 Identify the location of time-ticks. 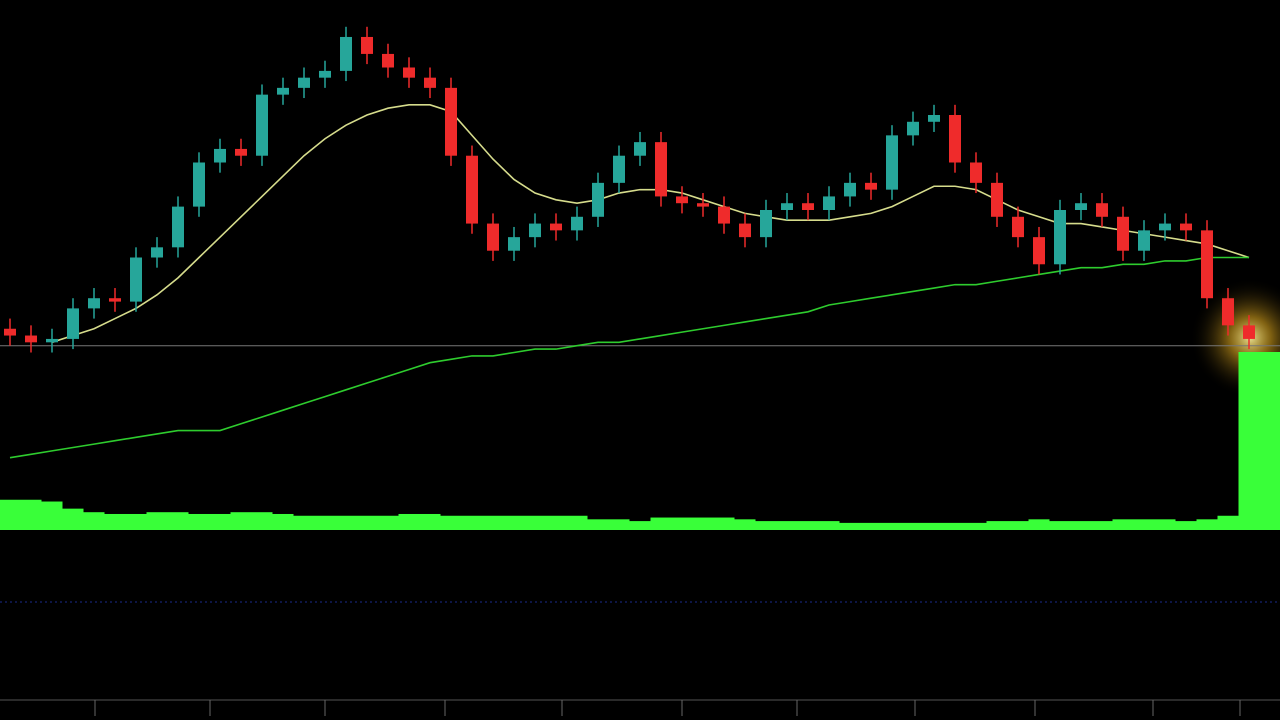
(667, 708).